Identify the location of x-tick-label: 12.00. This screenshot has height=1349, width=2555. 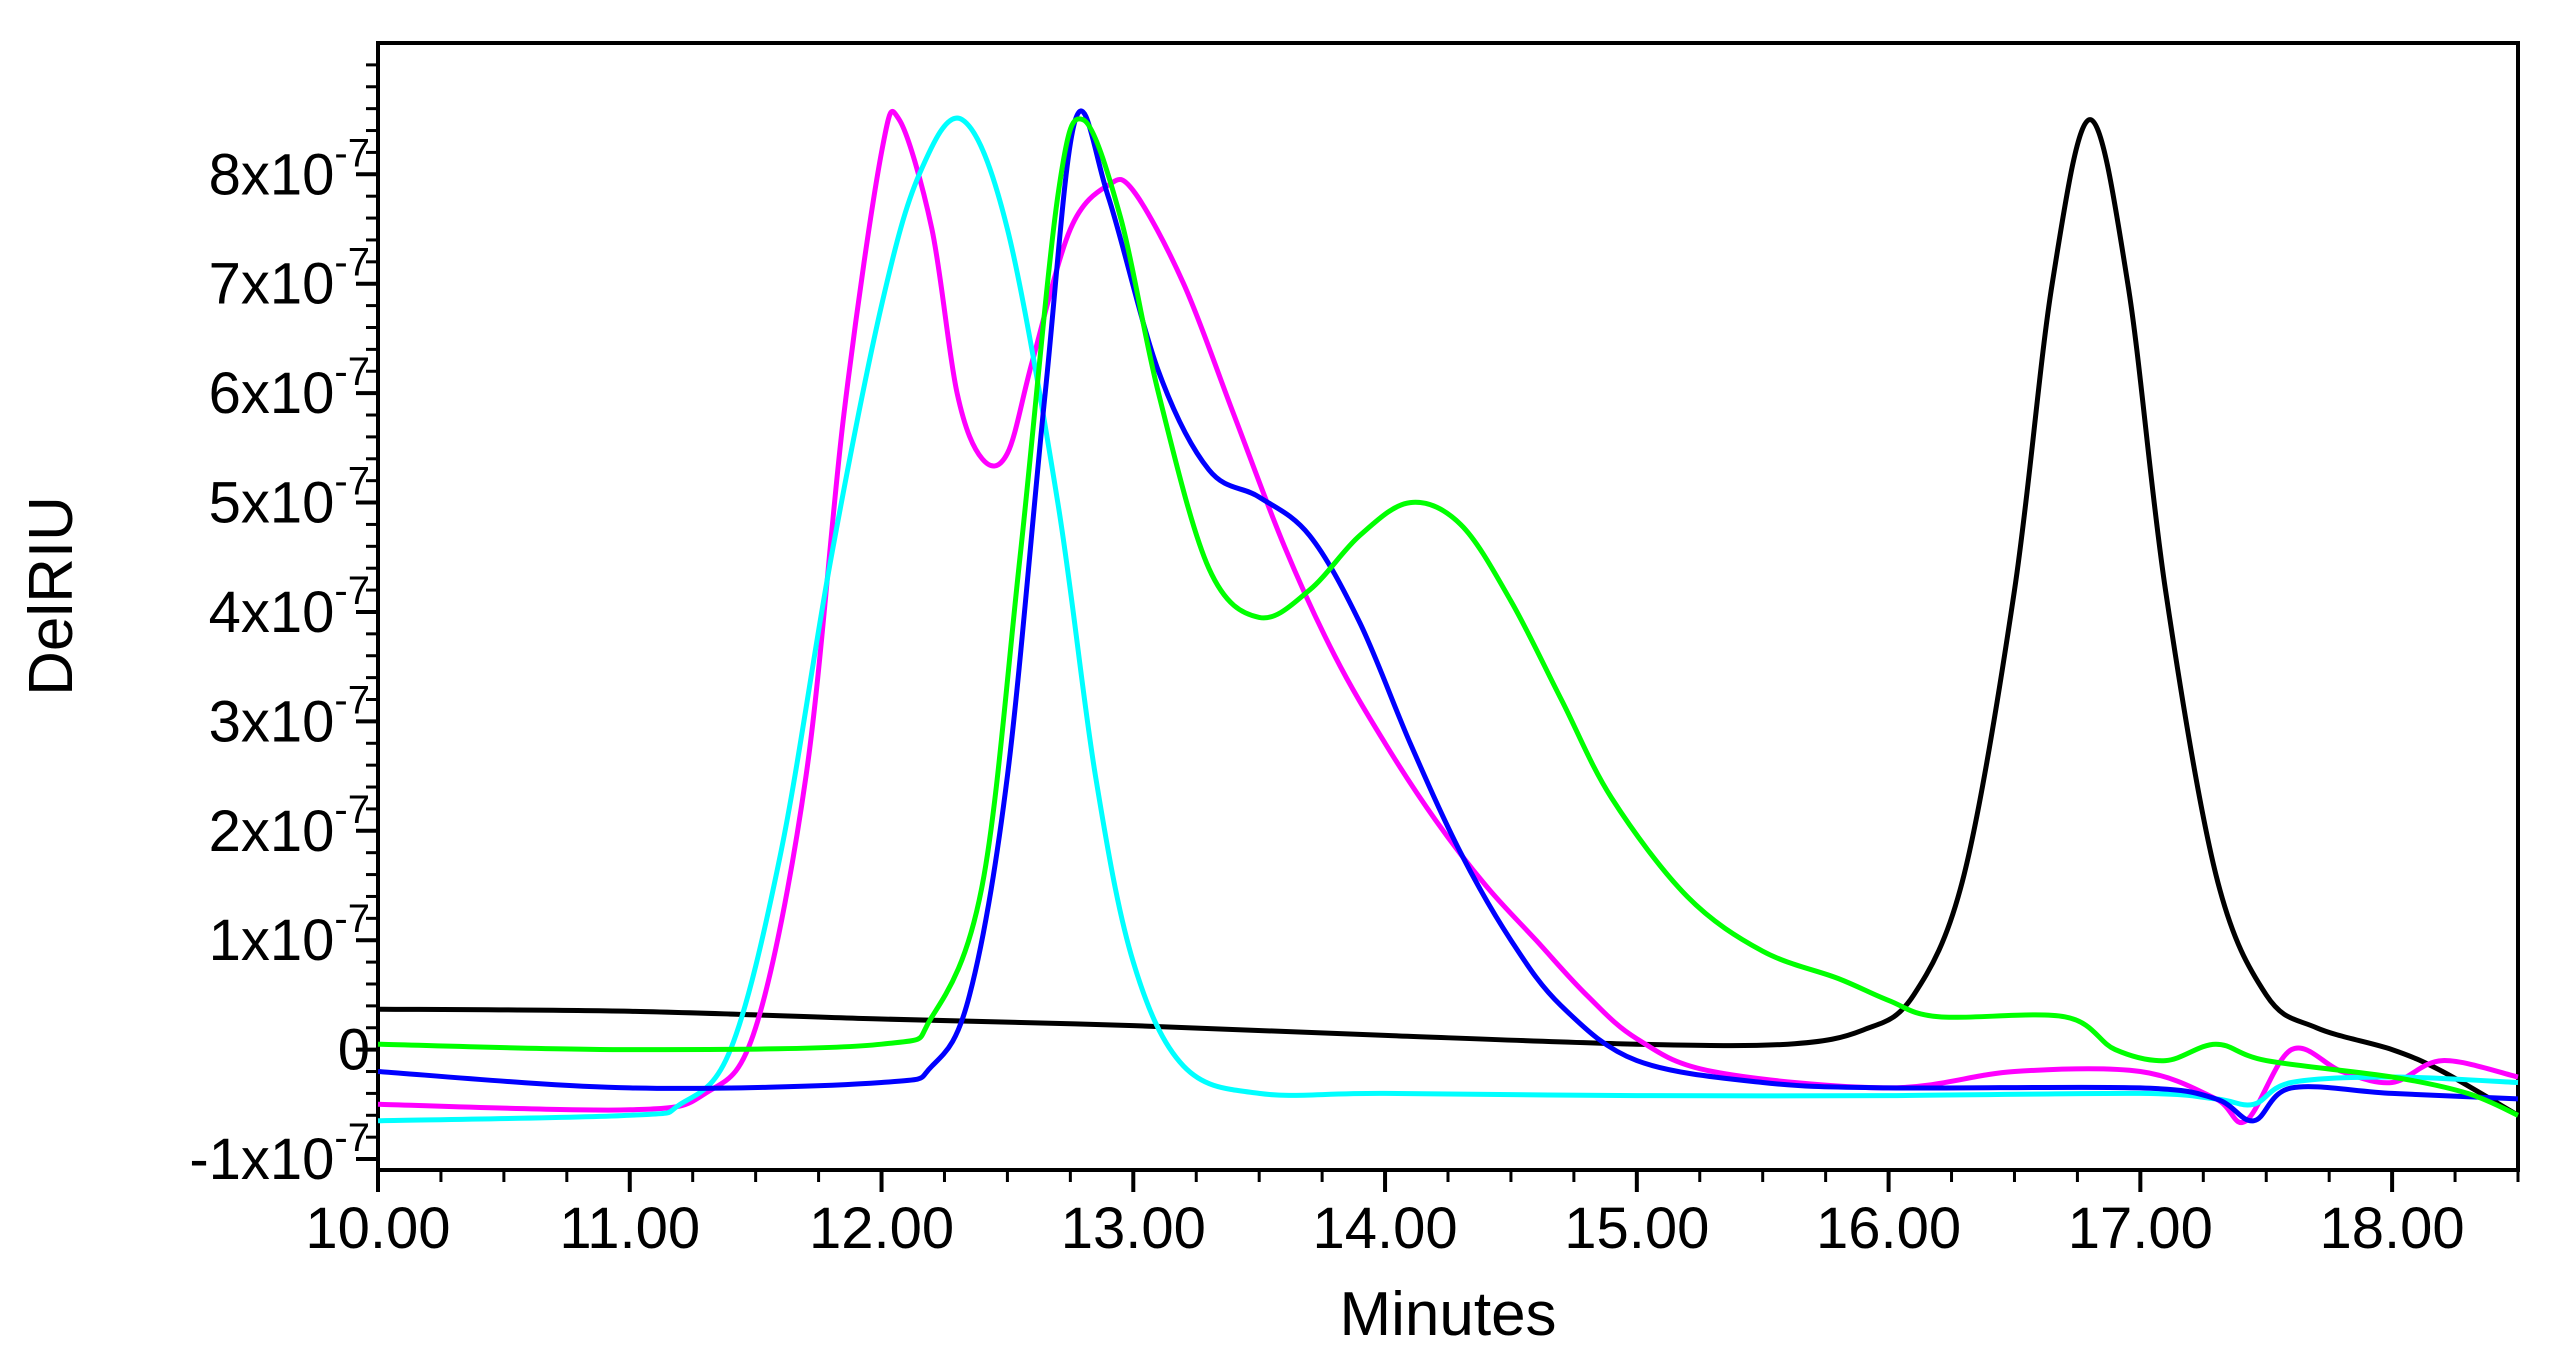
(881, 1228).